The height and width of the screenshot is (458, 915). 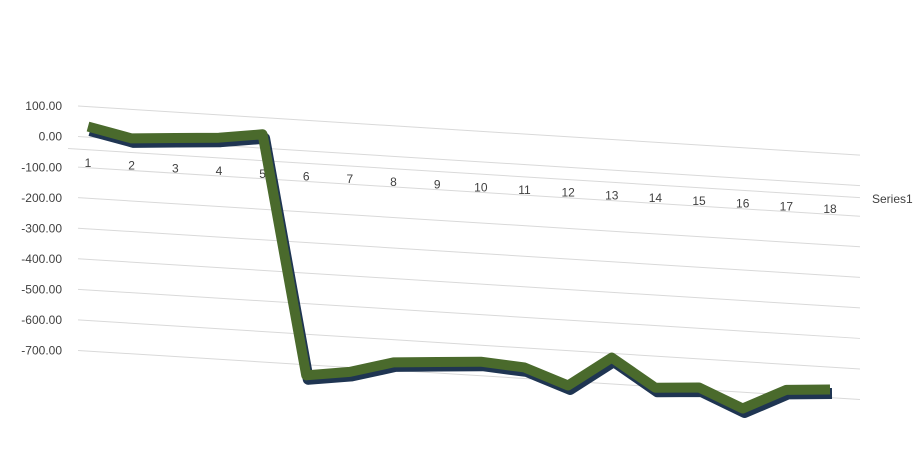 I want to click on x-tick-label: 5, so click(x=262, y=174).